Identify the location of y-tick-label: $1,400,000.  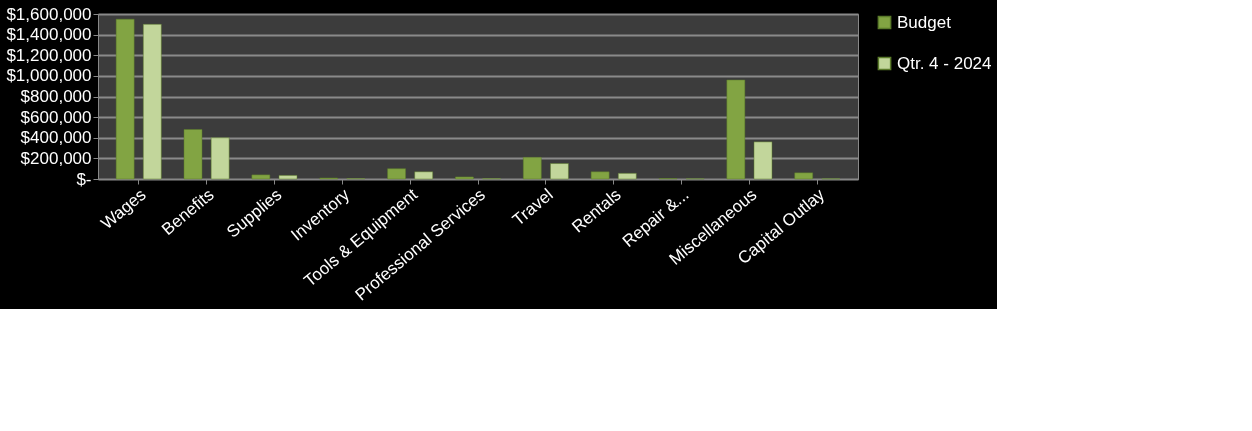
(49, 35).